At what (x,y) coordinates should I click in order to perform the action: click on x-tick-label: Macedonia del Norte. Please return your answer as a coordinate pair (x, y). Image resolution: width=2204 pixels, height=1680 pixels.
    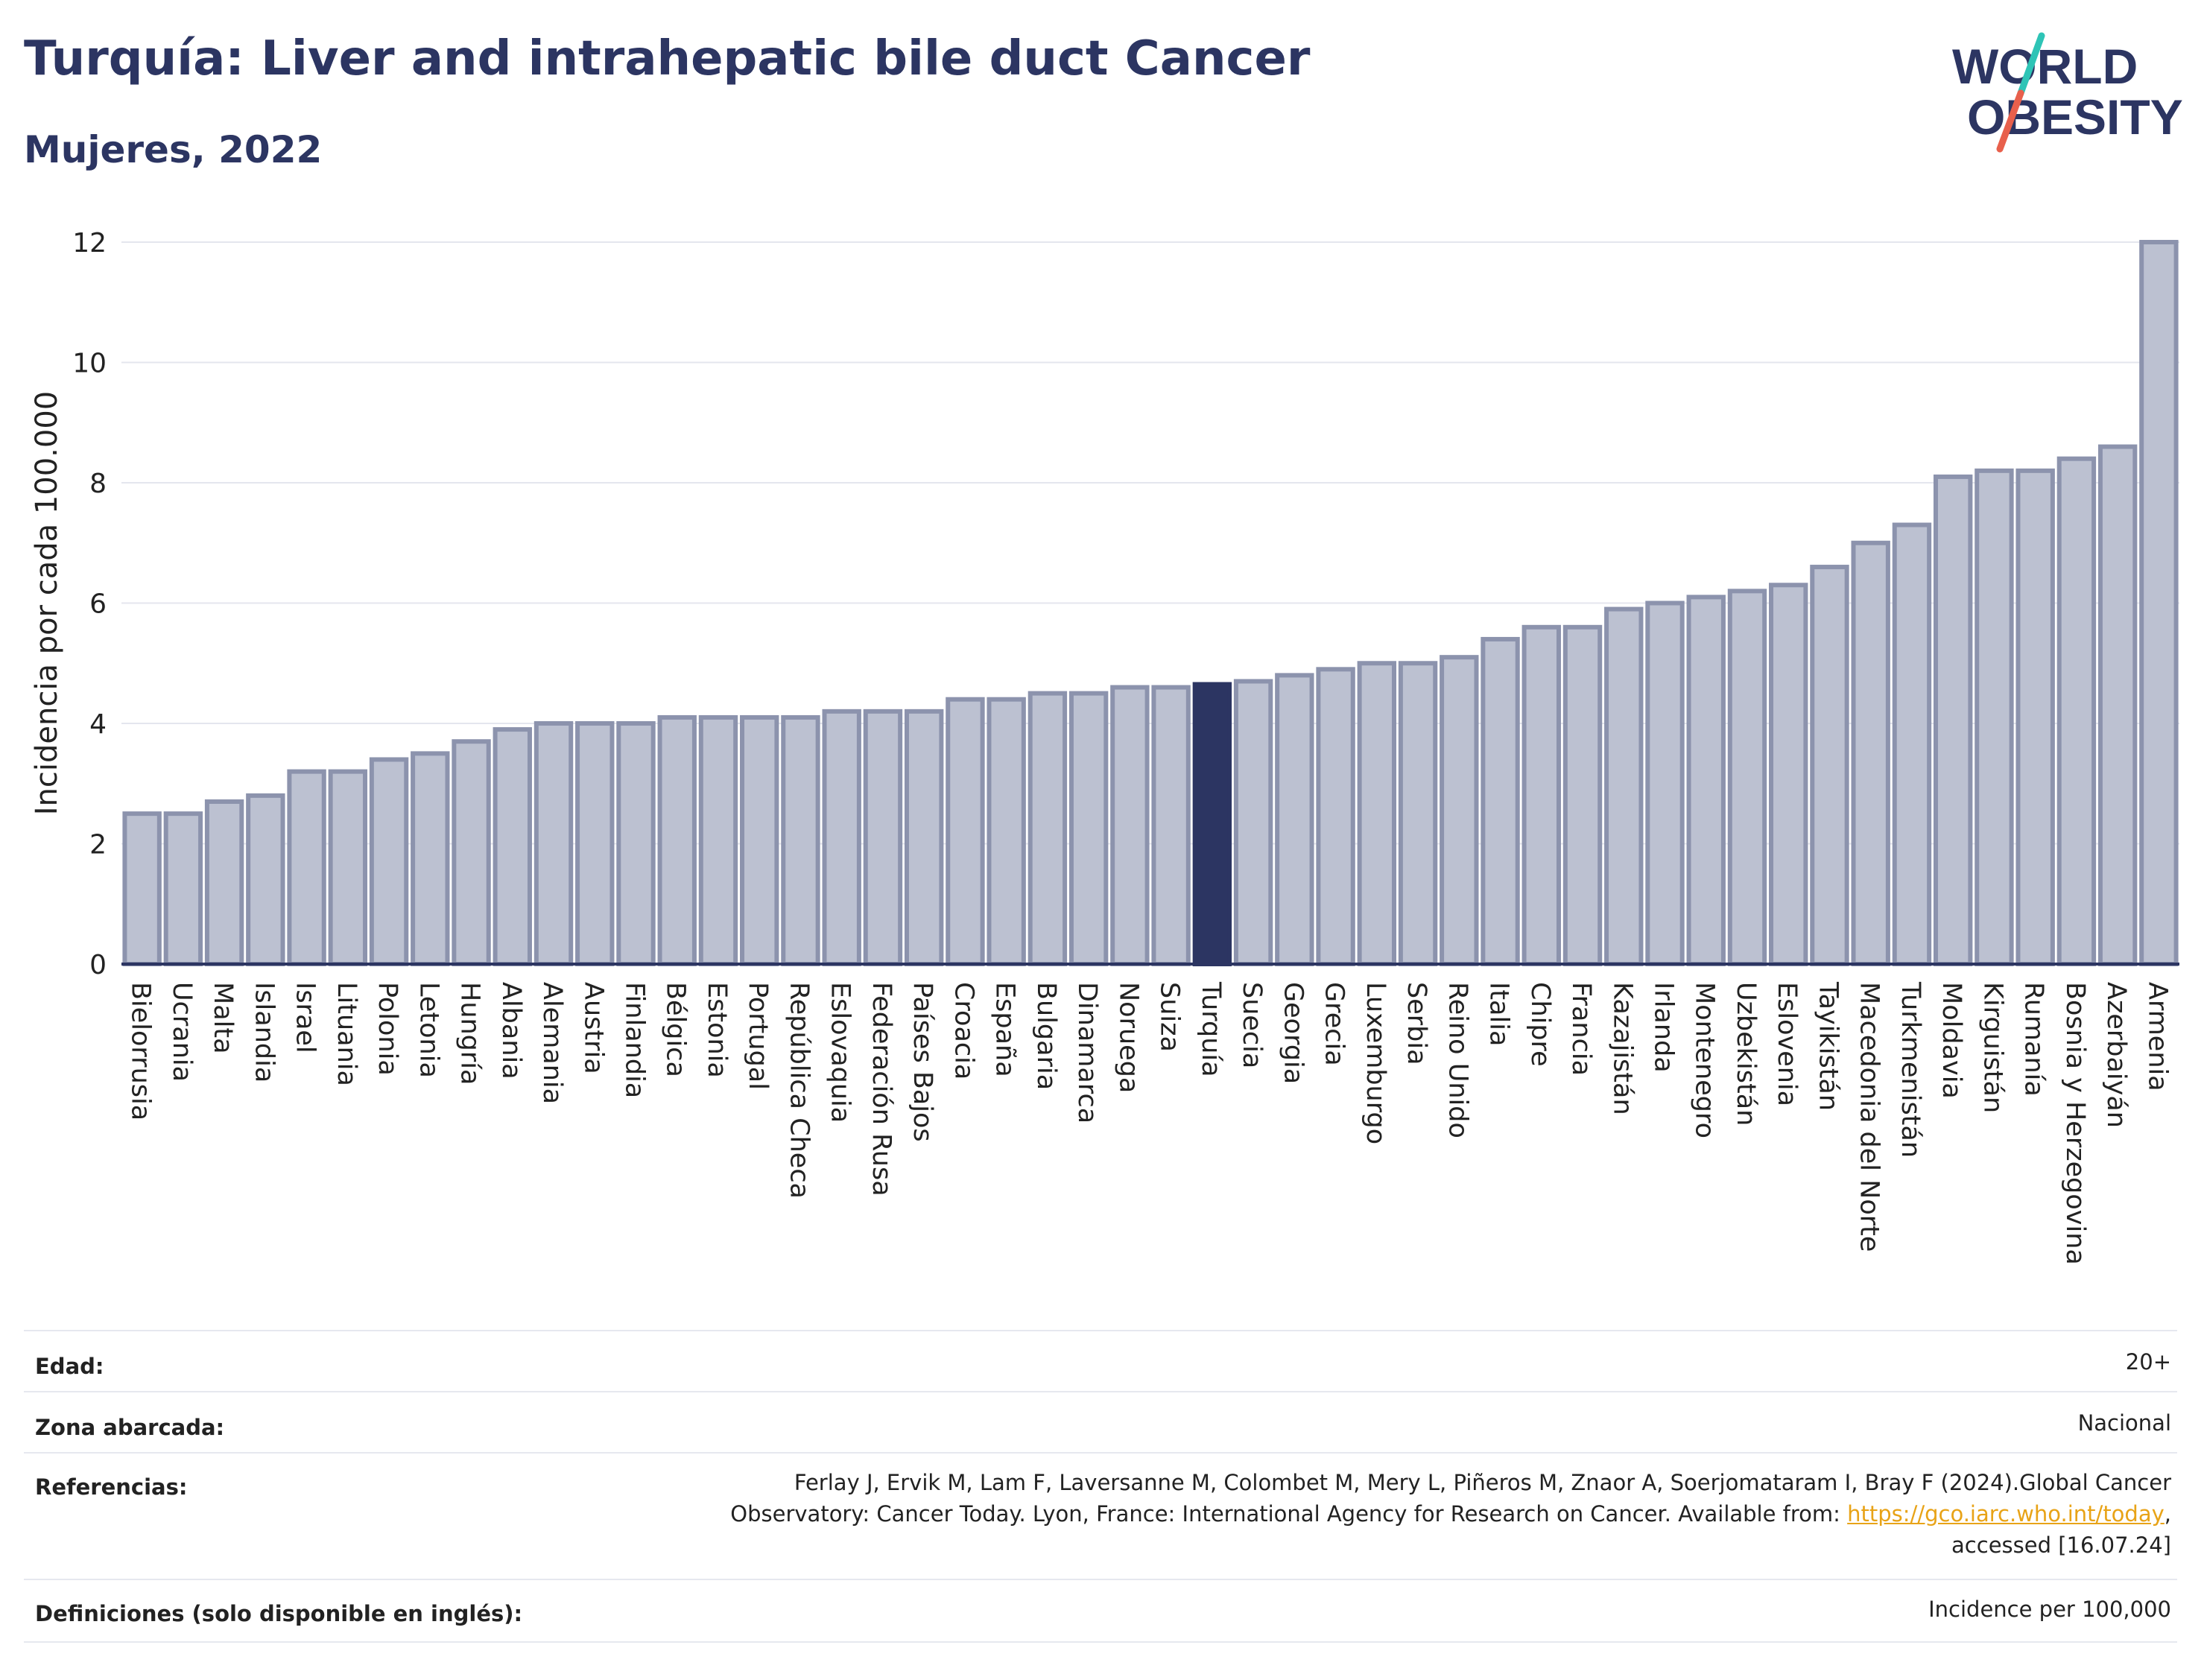
    Looking at the image, I should click on (1869, 1117).